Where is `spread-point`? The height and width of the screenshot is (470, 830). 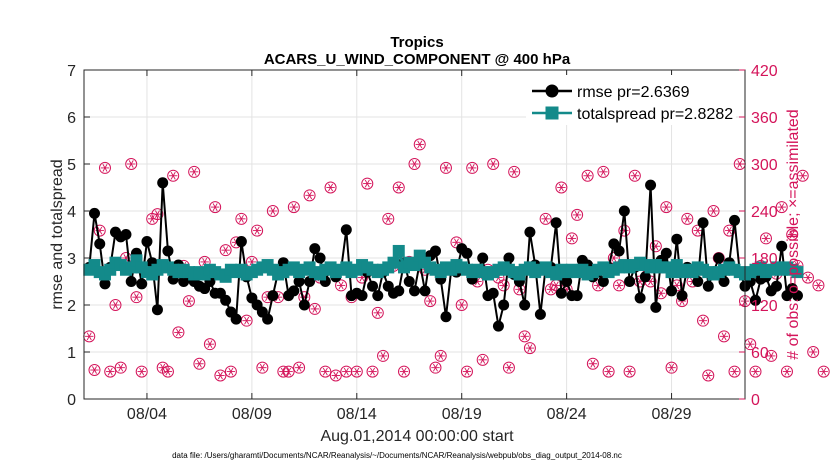 spread-point is located at coordinates (393, 262).